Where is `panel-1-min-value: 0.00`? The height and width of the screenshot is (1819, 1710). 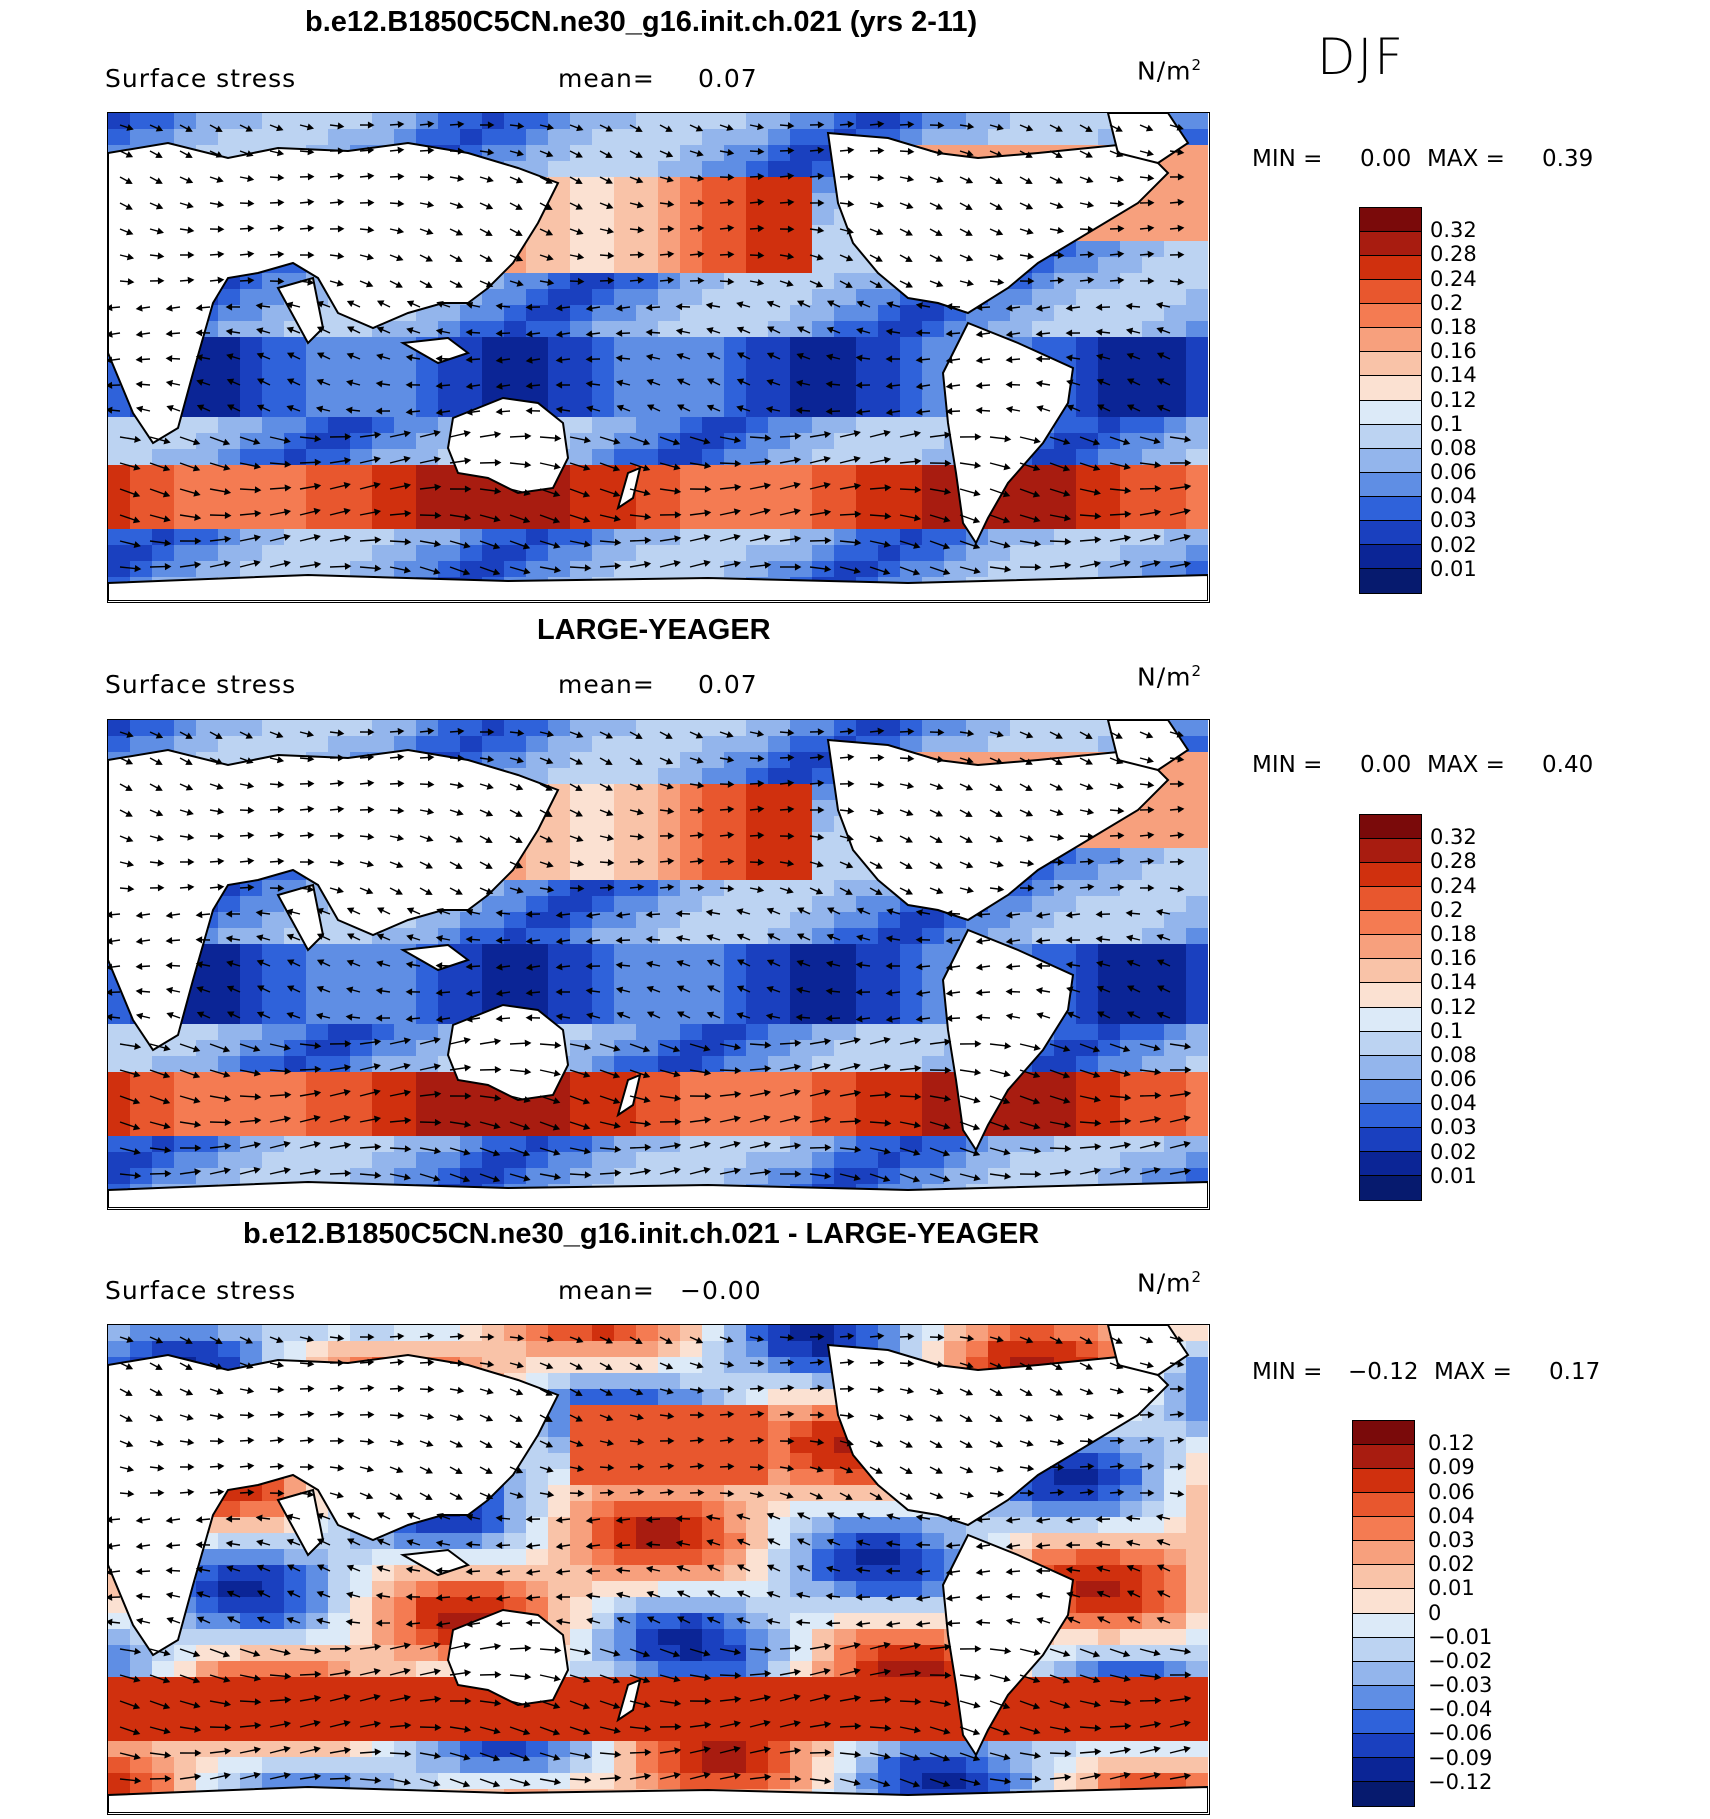
panel-1-min-value: 0.00 is located at coordinates (1386, 159).